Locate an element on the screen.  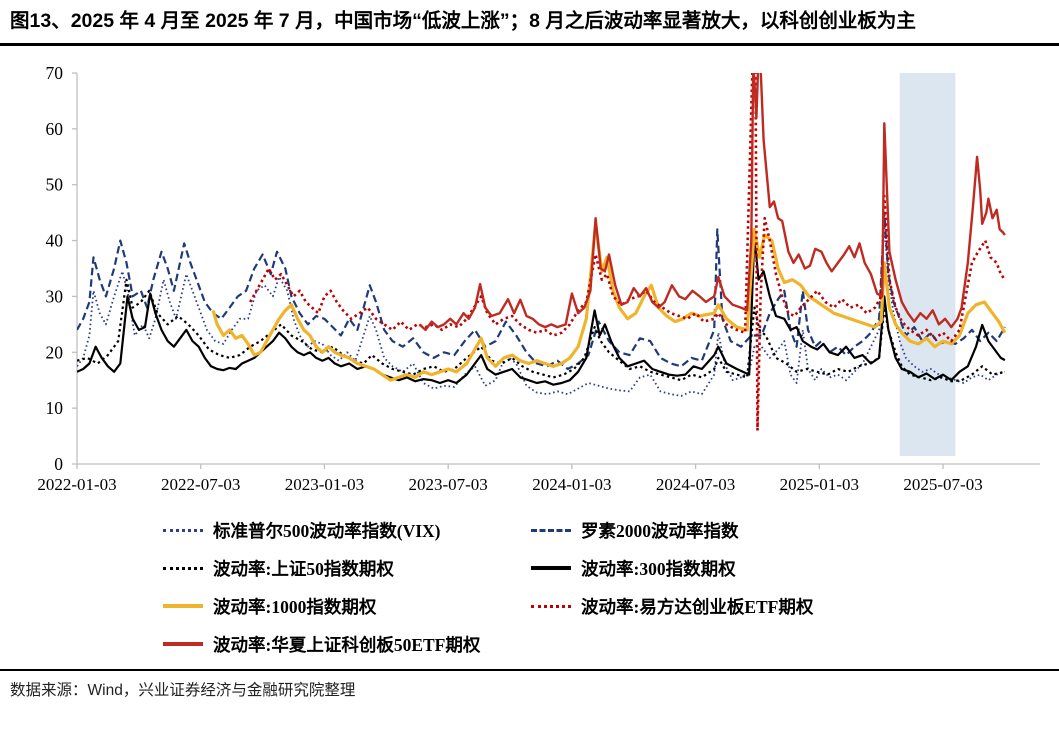
legend-item-sse50: 波动率:上证50指数期权 is located at coordinates (347, 568).